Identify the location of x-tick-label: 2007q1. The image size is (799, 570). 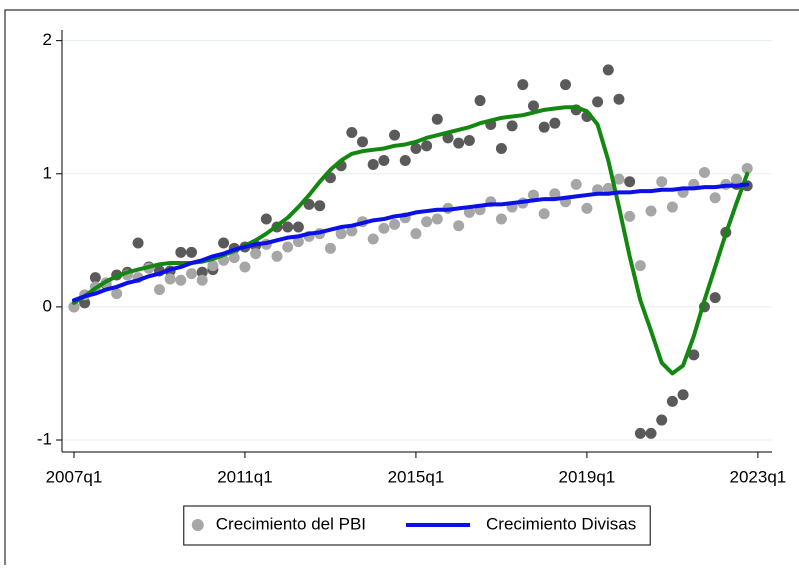
(74, 476).